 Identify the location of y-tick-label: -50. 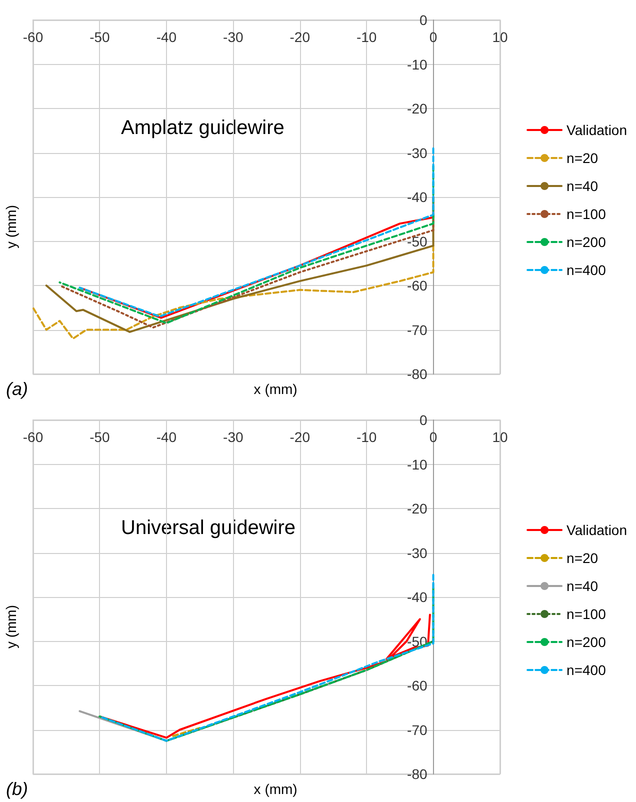
(417, 241).